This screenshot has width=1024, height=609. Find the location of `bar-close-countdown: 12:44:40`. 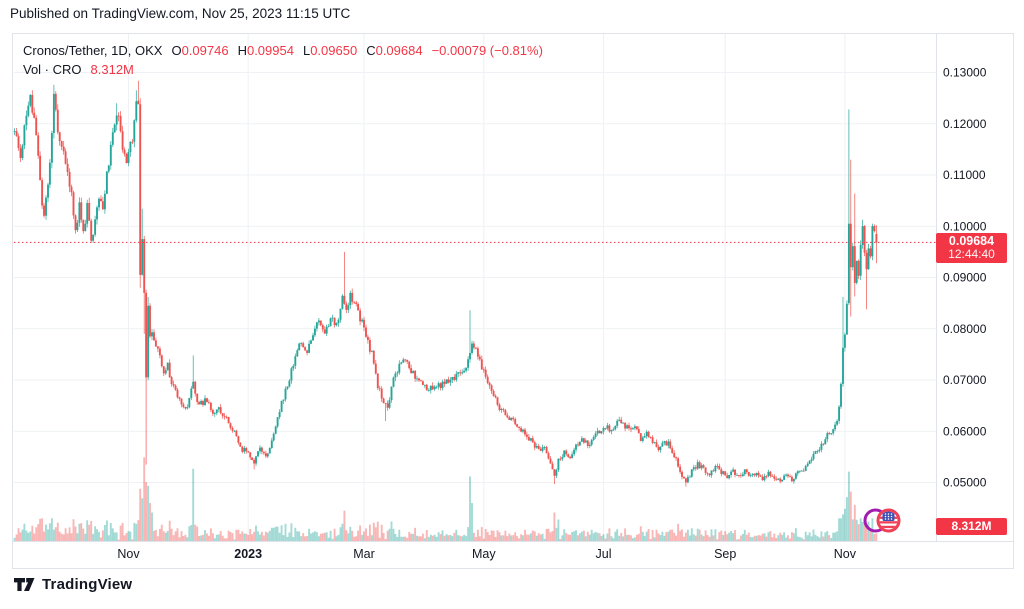

bar-close-countdown: 12:44:40 is located at coordinates (971, 254).